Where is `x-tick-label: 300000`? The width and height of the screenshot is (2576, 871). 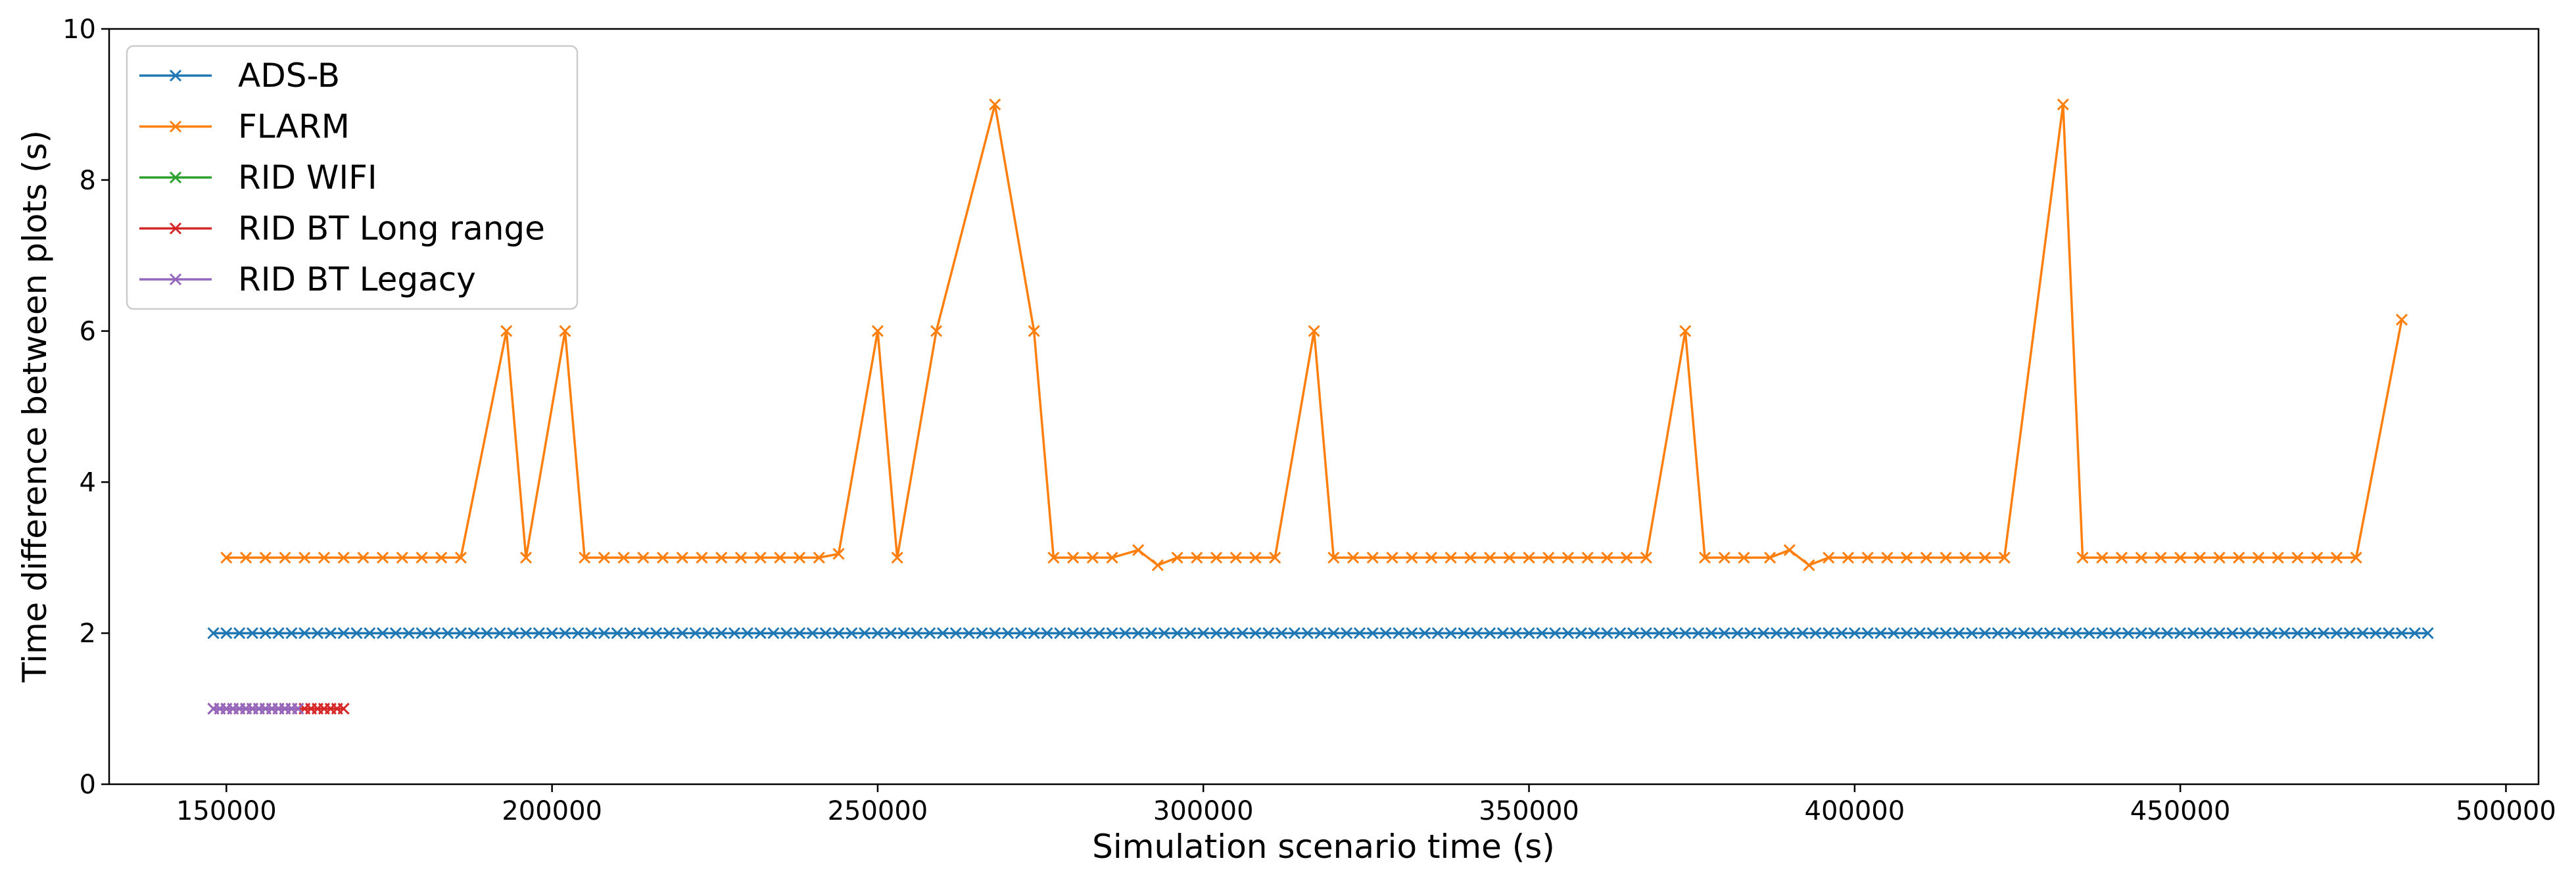
x-tick-label: 300000 is located at coordinates (1204, 811).